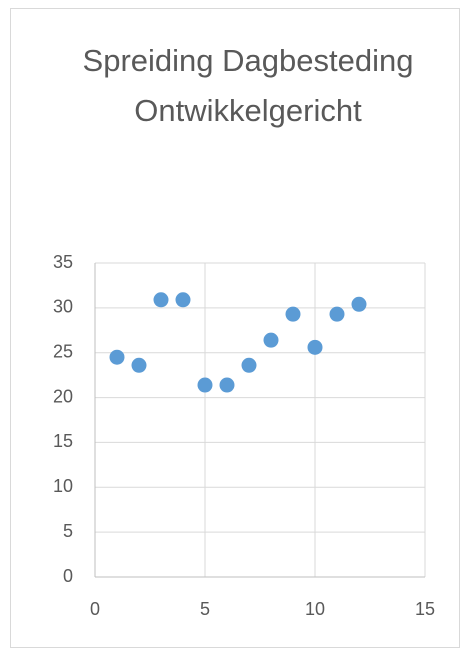 The image size is (470, 648). I want to click on y-tick-label: 35, so click(63, 262).